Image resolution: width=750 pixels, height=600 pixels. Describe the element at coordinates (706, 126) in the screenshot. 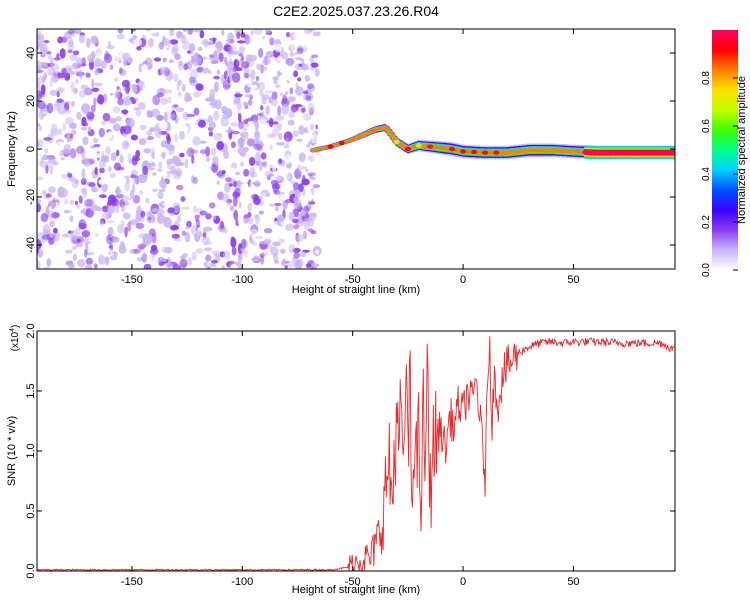

I see `colorbar-tick-label: 0.6` at that location.